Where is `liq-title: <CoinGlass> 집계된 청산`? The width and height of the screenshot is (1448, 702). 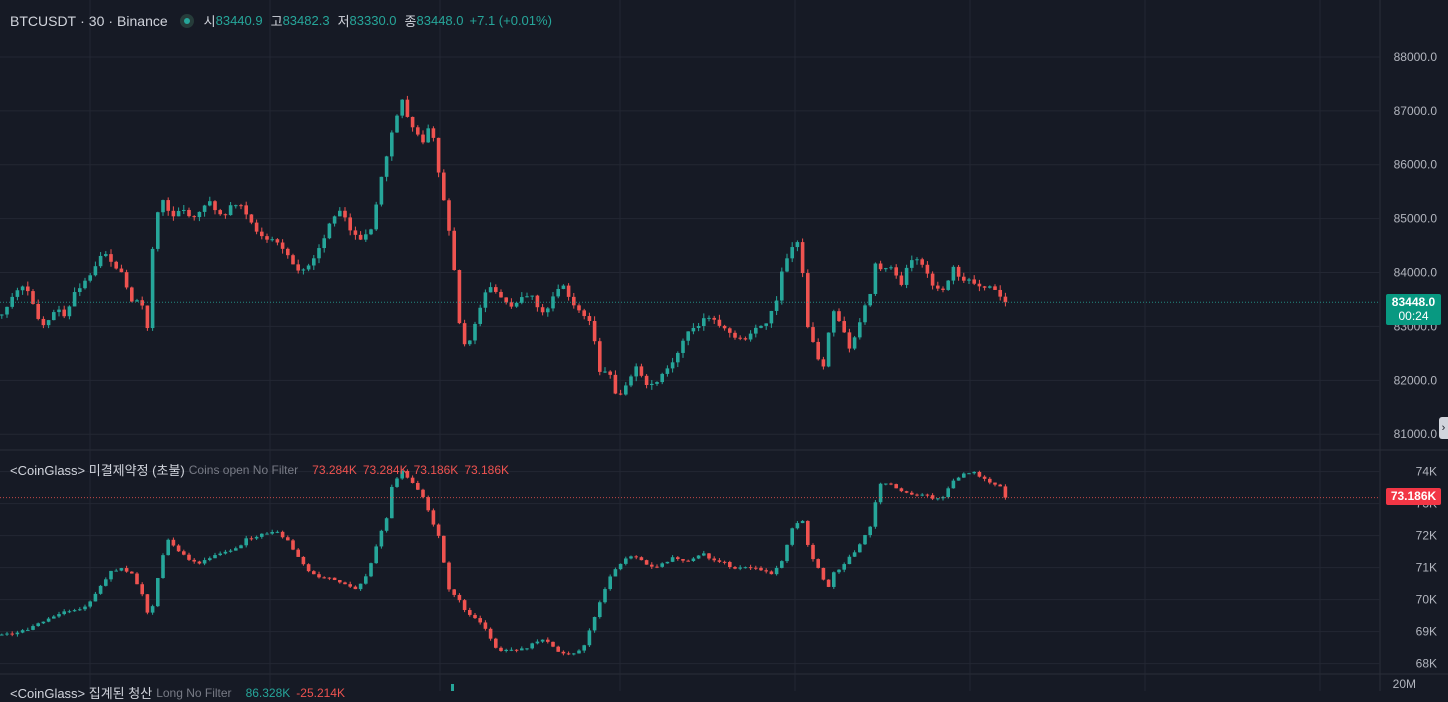
liq-title: <CoinGlass> 집계된 청산 is located at coordinates (81, 693).